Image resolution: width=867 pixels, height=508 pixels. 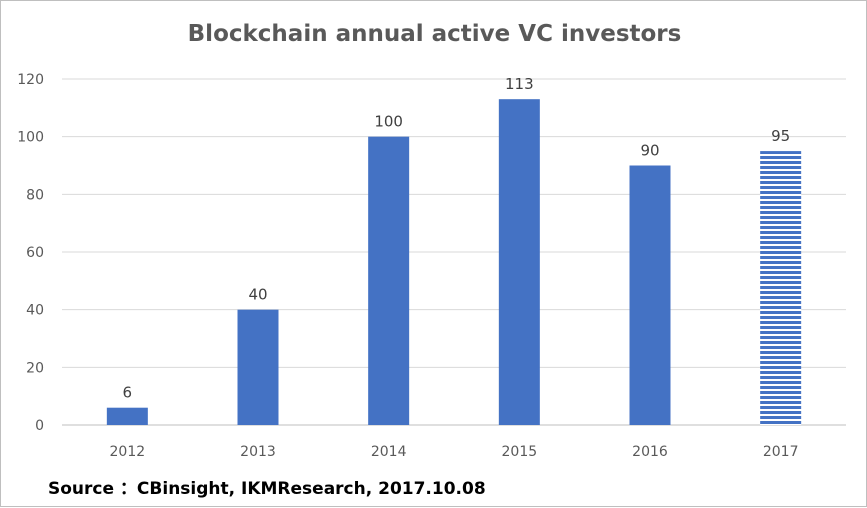 I want to click on x-tick-label: 2013, so click(x=258, y=452).